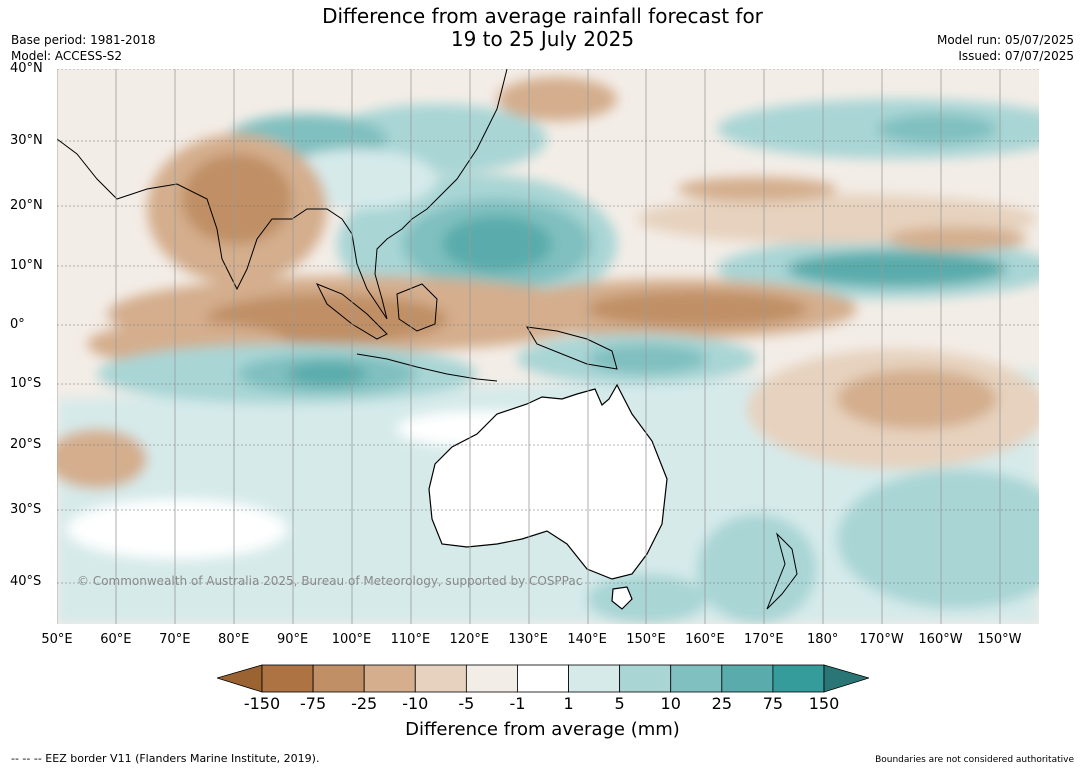  I want to click on latitude-label: 20°S, so click(26, 444).